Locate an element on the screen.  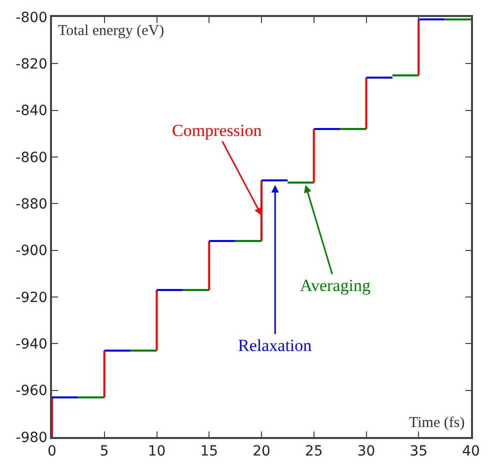
y-tick-label: -840 is located at coordinates (32, 111).